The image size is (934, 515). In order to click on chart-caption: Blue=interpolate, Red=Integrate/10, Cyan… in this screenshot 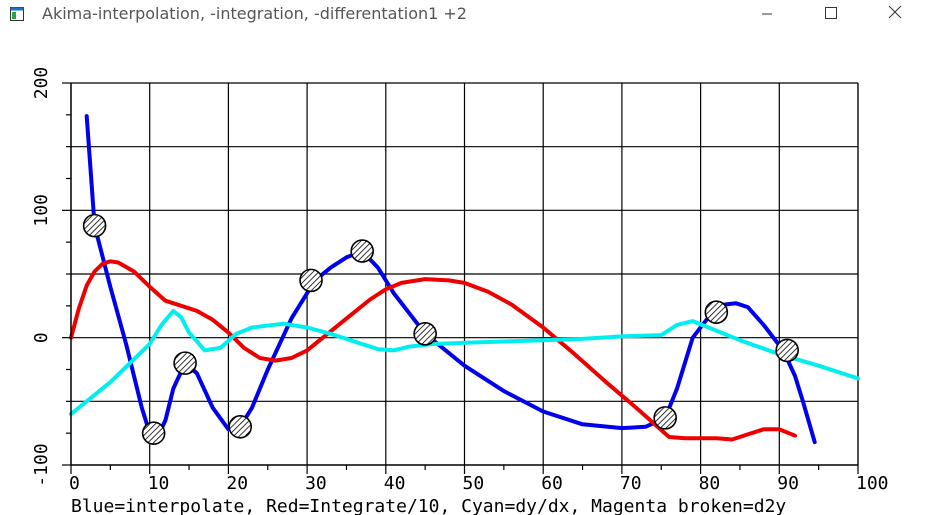, I will do `click(428, 505)`.